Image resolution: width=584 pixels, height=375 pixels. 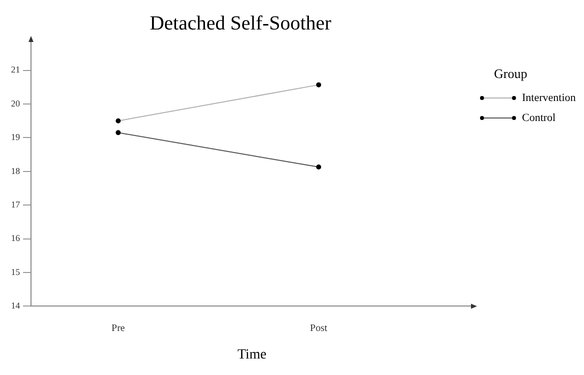 I want to click on chart-title: Detached Self-Soother, so click(x=241, y=23).